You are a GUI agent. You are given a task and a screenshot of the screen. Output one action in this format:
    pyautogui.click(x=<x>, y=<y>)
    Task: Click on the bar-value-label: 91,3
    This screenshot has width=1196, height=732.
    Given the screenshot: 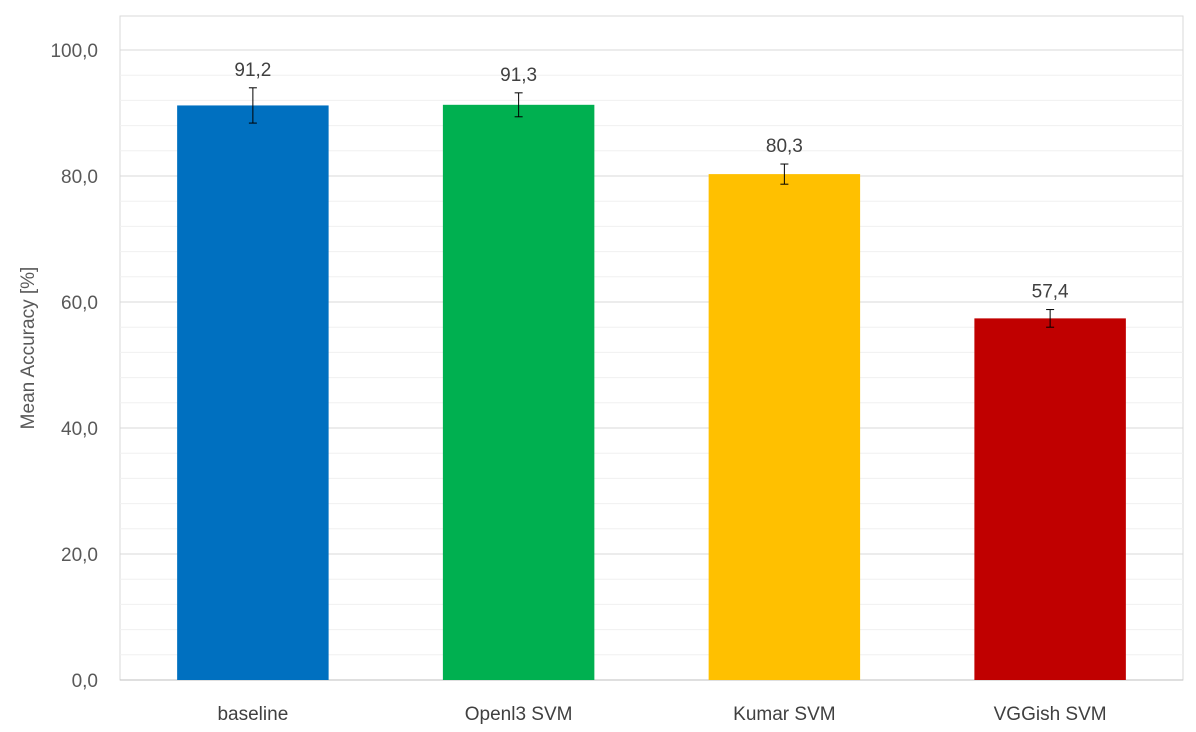 What is the action you would take?
    pyautogui.click(x=518, y=75)
    